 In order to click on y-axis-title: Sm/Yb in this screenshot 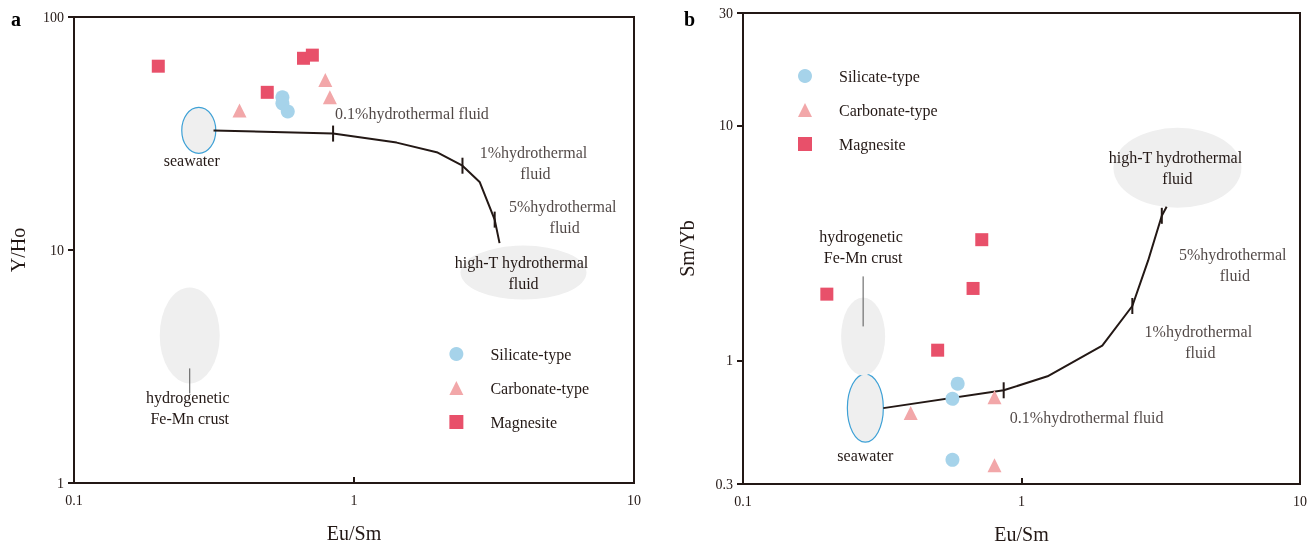, I will do `click(687, 248)`.